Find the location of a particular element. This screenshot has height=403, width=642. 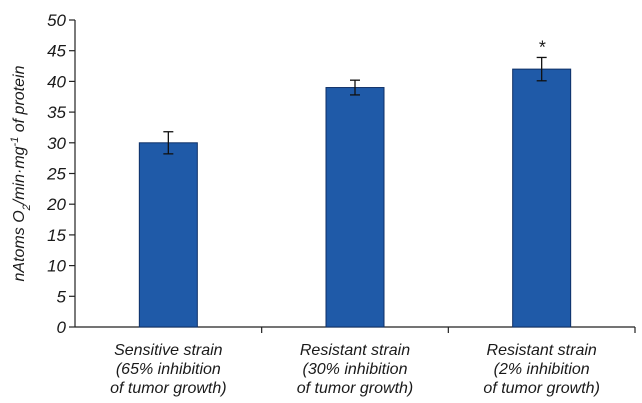

y-axis-label-part: -1 is located at coordinates (15, 142).